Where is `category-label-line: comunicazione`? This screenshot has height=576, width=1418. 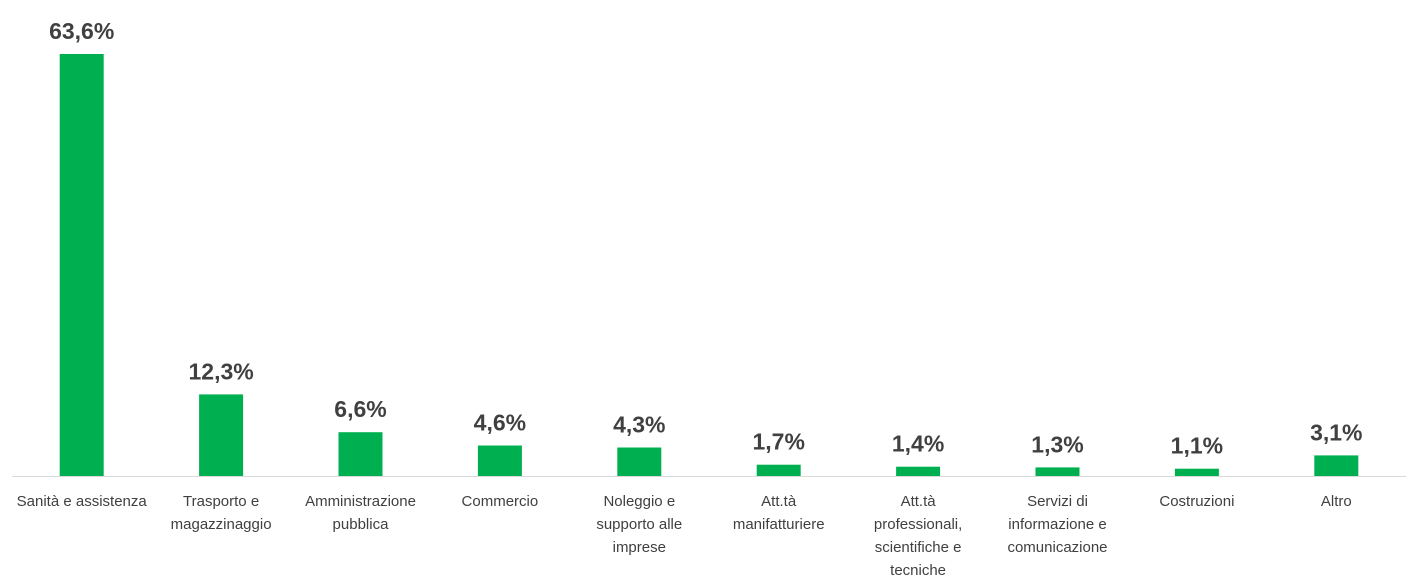 category-label-line: comunicazione is located at coordinates (1057, 547).